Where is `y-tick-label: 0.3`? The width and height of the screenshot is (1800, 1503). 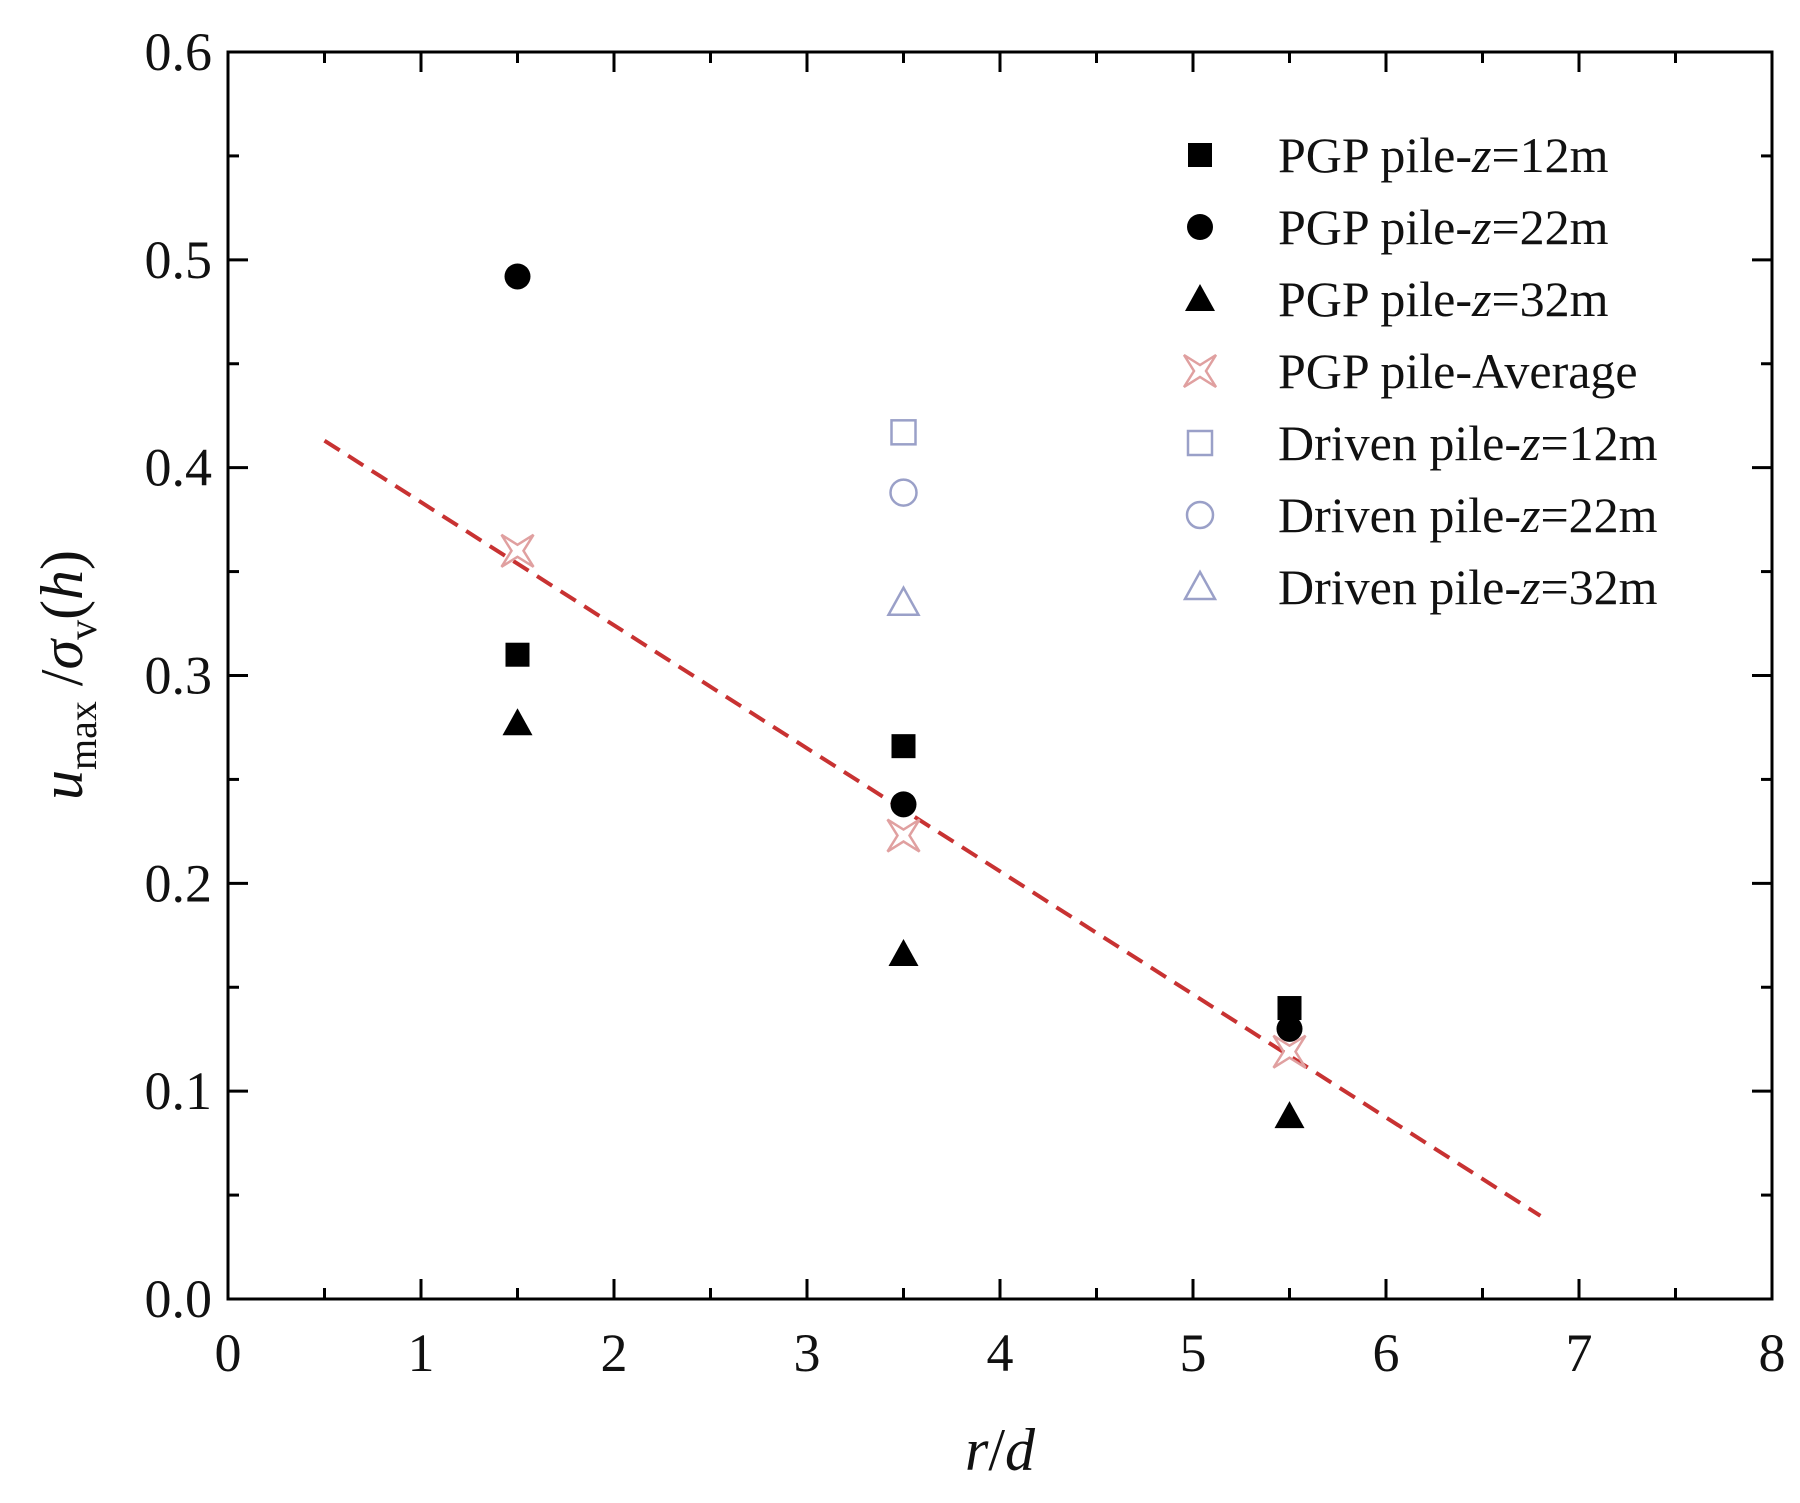 y-tick-label: 0.3 is located at coordinates (179, 676).